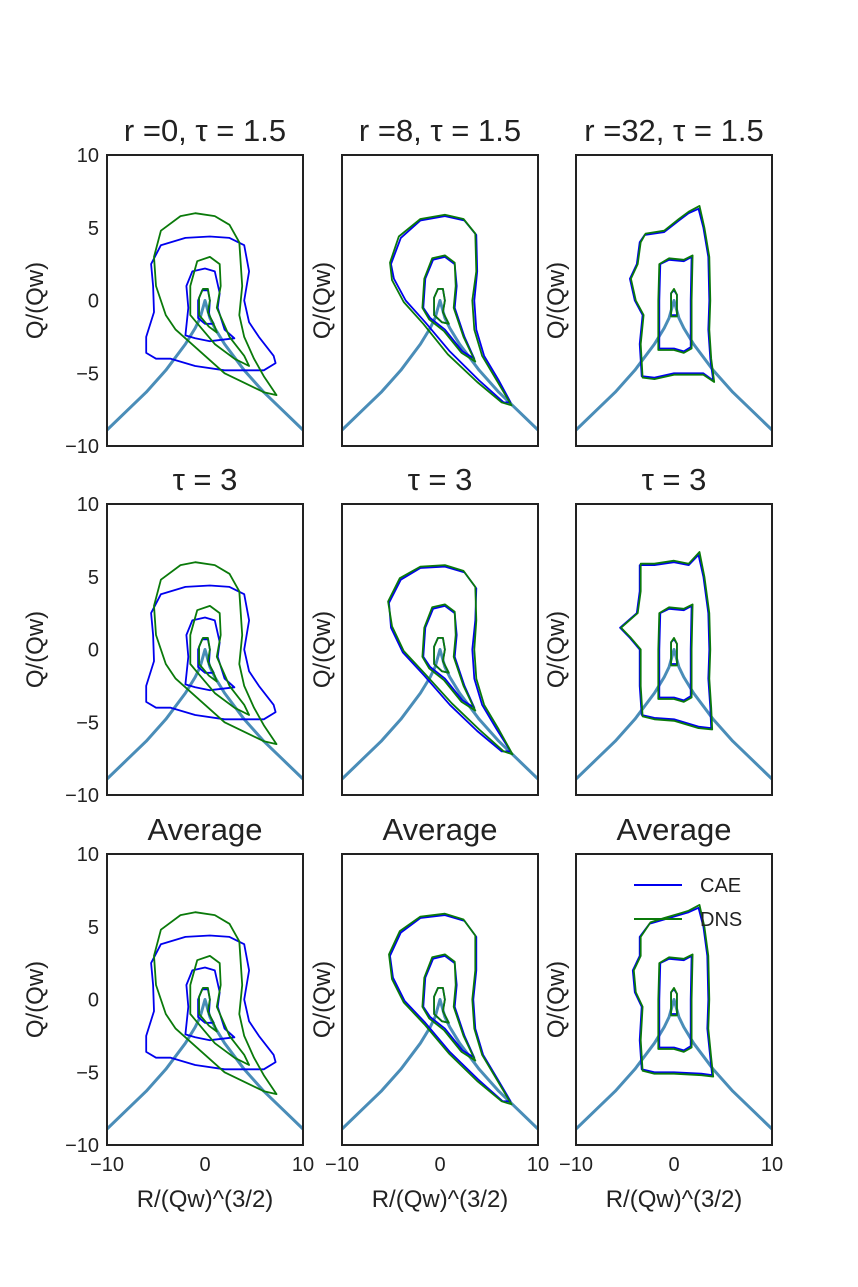  I want to click on subplot-r2c1: τ = 3 10 5 0 −5 −10 Q/(Qw), so click(163, 634).